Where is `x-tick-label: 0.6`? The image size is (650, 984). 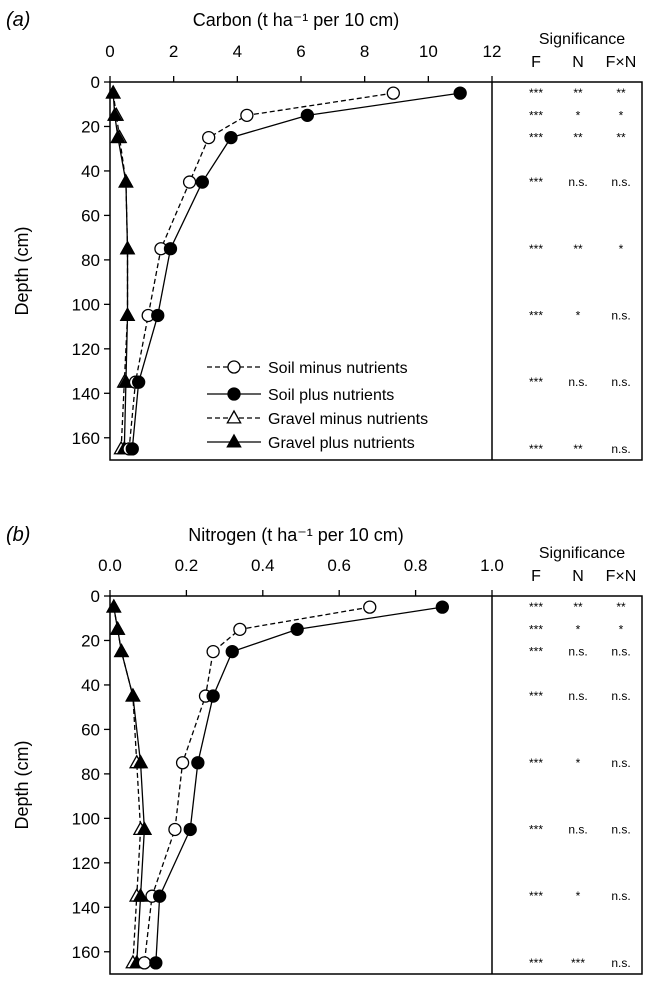 x-tick-label: 0.6 is located at coordinates (339, 565).